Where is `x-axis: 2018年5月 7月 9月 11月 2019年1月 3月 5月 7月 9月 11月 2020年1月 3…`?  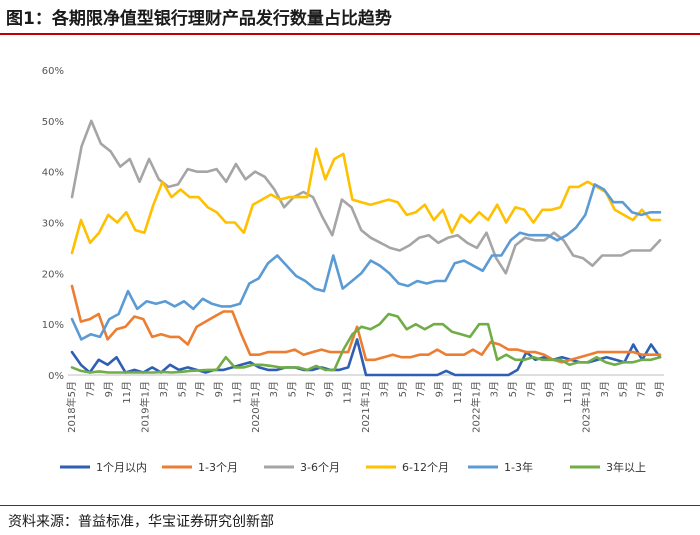
x-axis: 2018年5月 7月 9月 11月 2019年1月 3月 5月 7月 9月 11月 2020年1月 3… is located at coordinates (365, 407).